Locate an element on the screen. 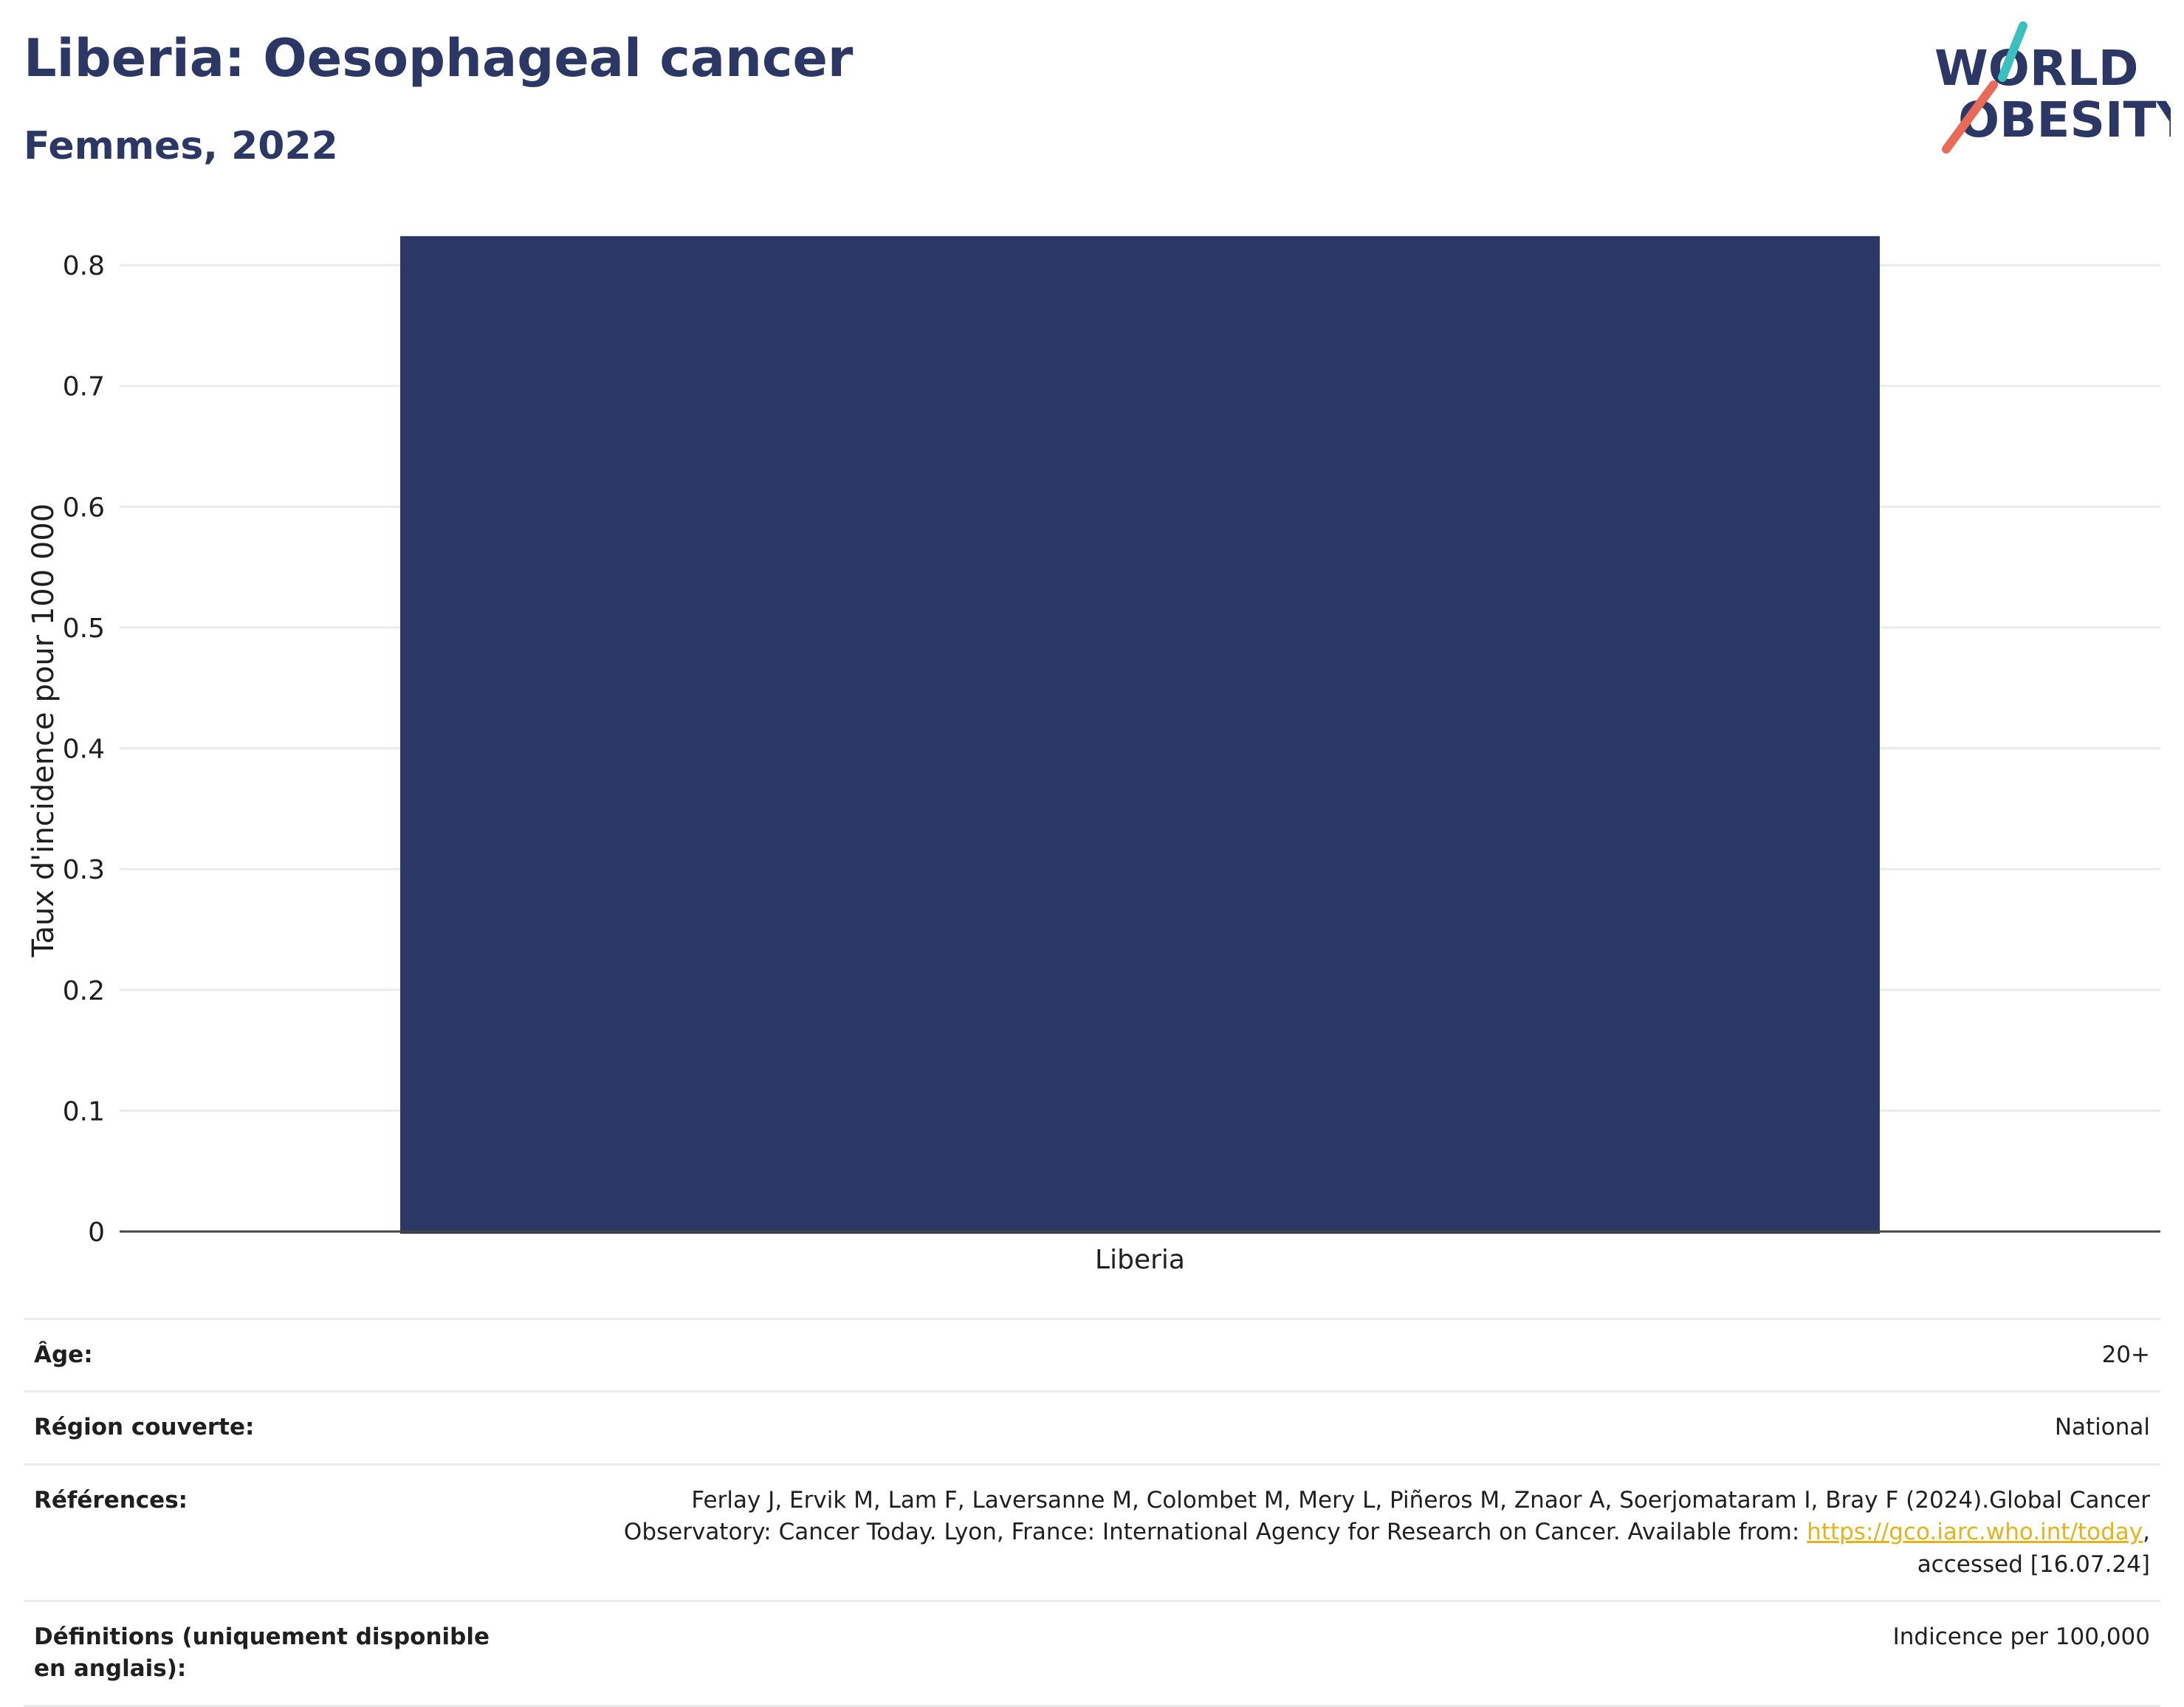  y-tick-label: 0.4 is located at coordinates (84, 750).